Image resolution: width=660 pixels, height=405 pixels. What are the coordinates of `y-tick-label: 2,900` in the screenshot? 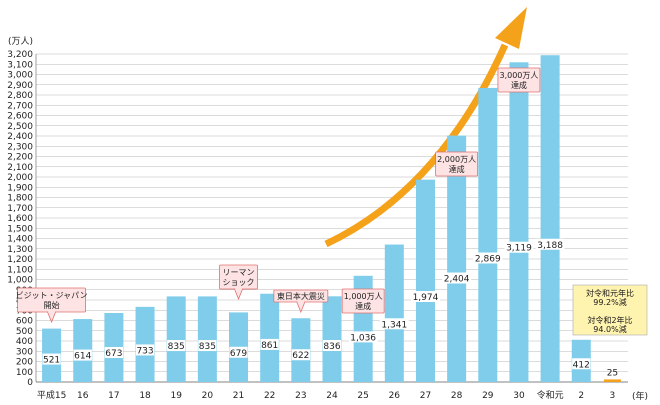 It's located at (20, 86).